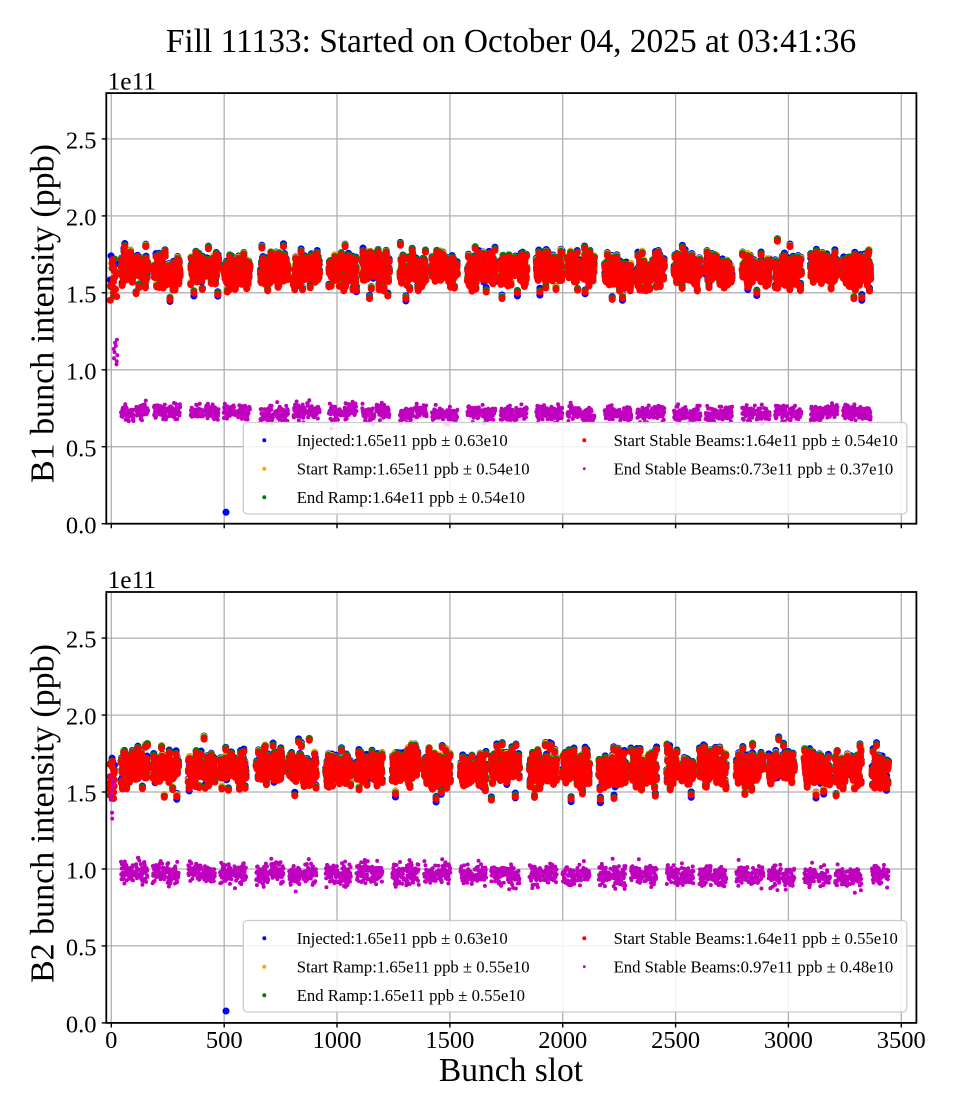 The width and height of the screenshot is (960, 1120). I want to click on svg-text: 1000, so click(337, 1040).